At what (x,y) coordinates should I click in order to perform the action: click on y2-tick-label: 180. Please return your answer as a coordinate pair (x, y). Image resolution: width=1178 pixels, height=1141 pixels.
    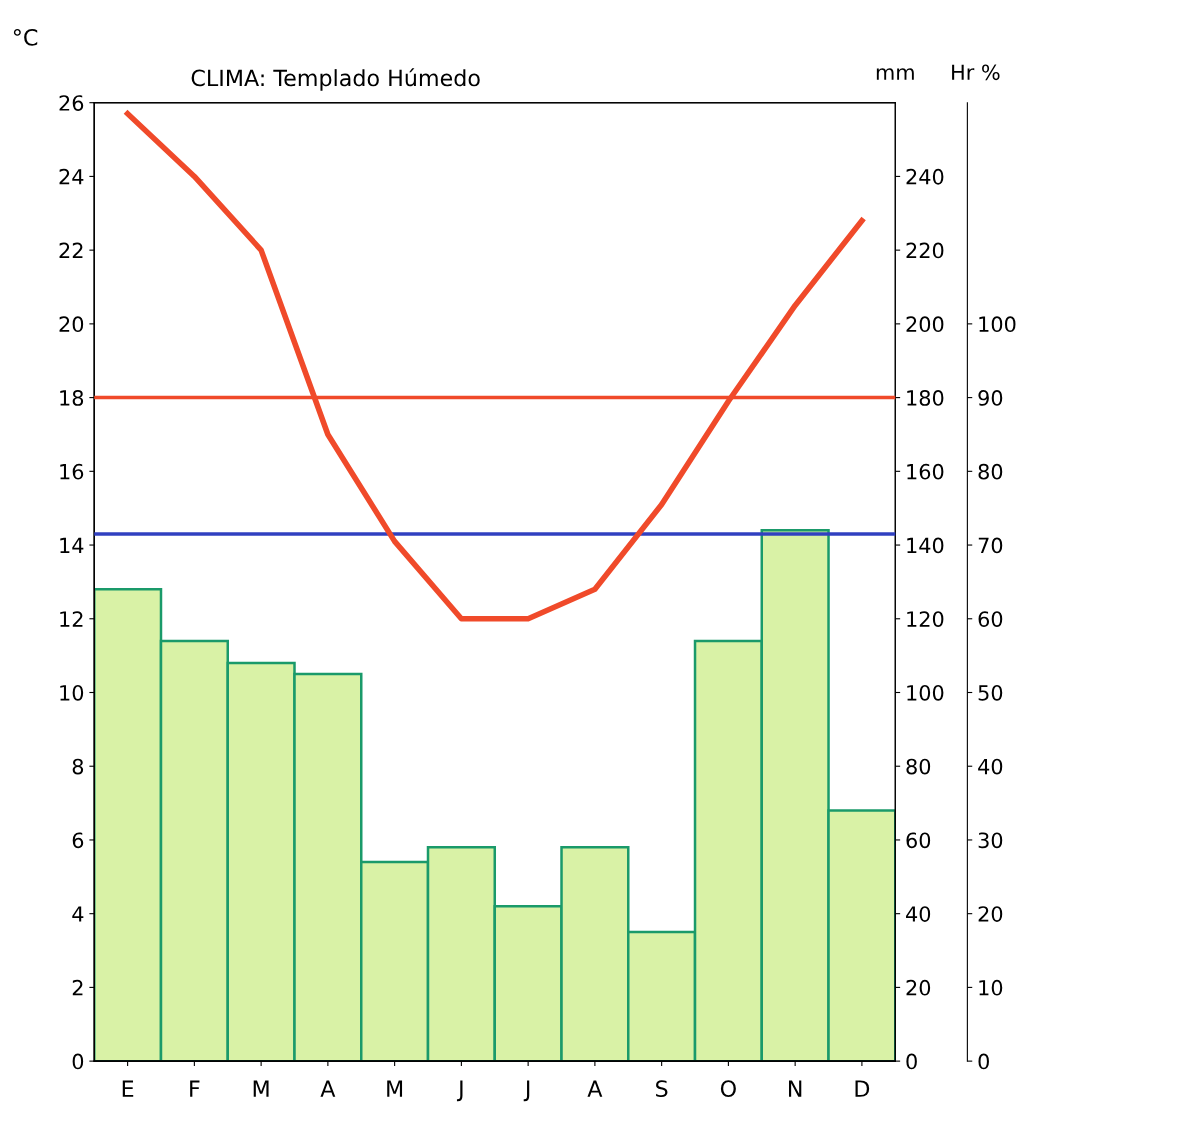
    Looking at the image, I should click on (925, 398).